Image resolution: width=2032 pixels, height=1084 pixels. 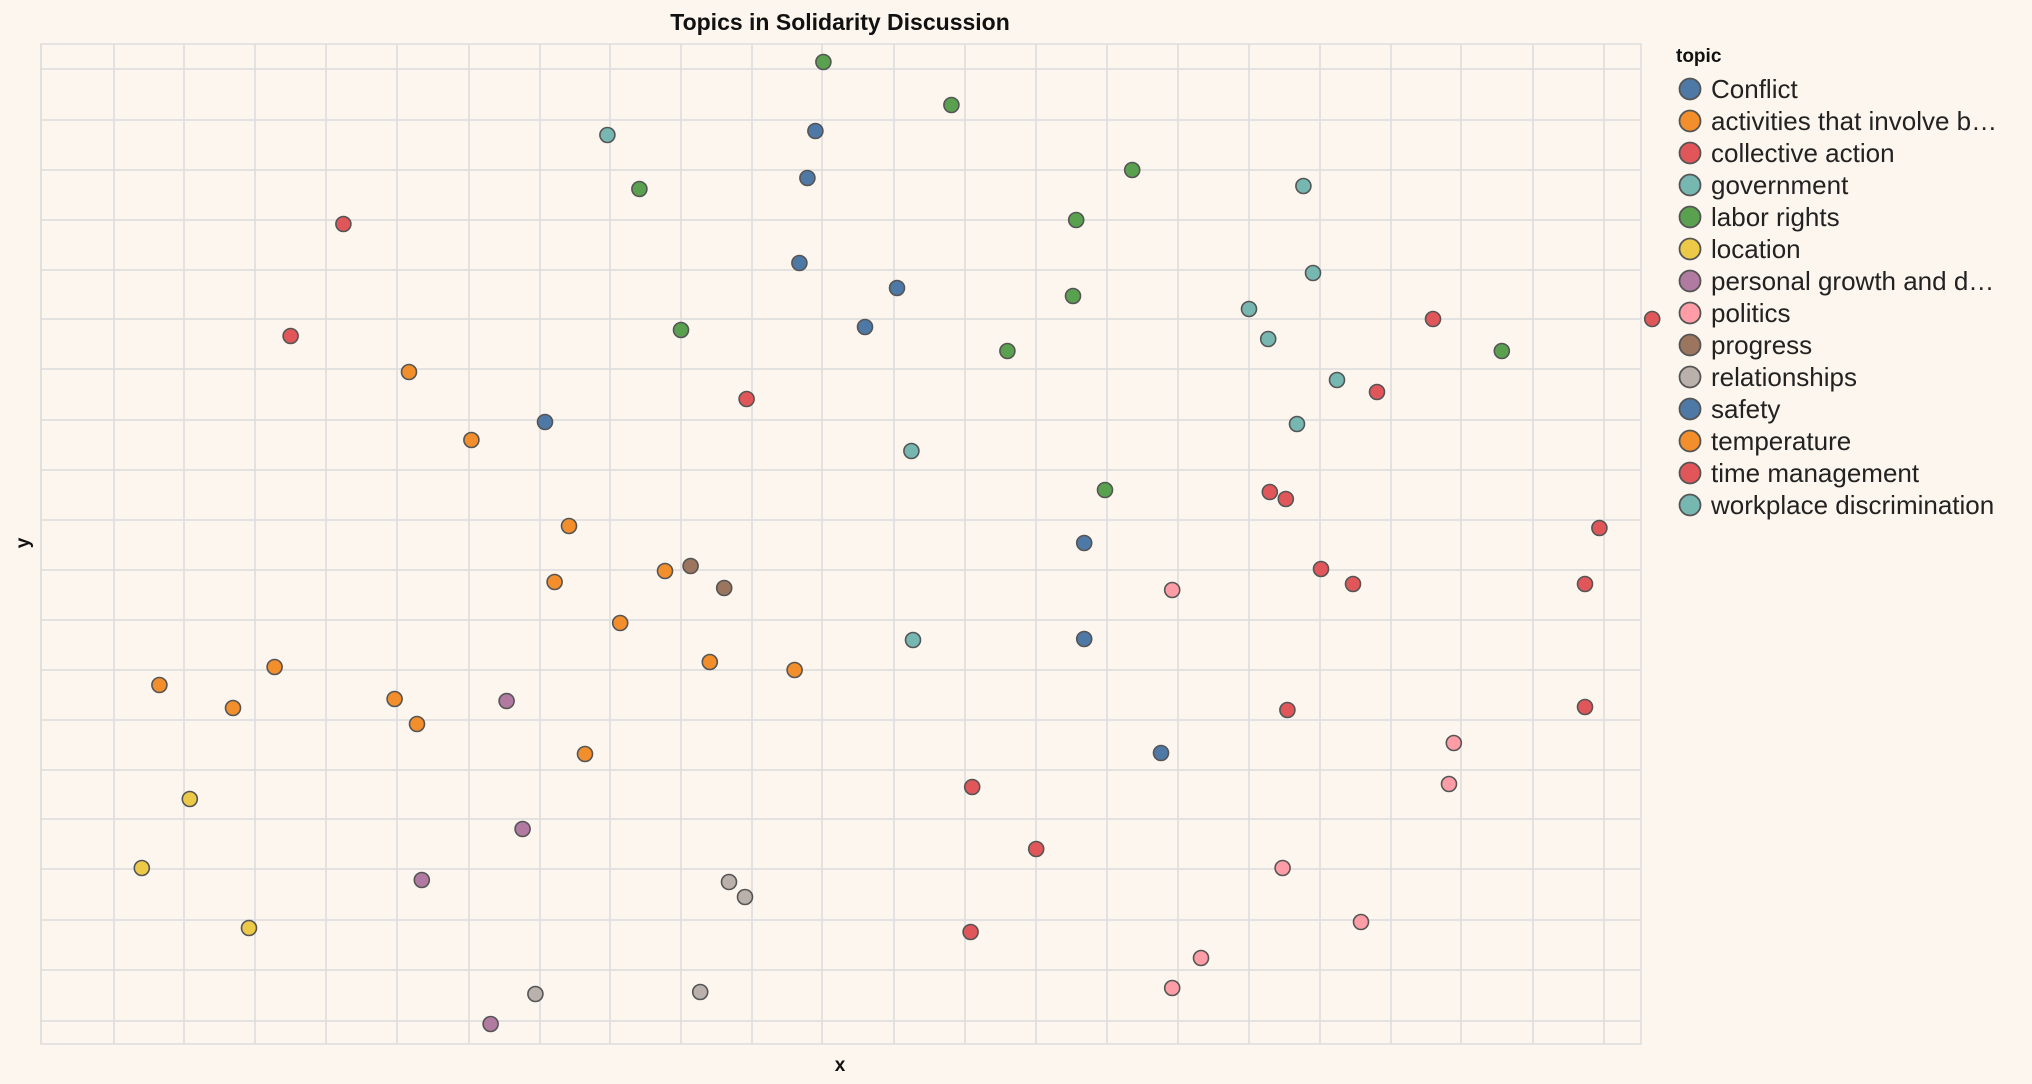 What do you see at coordinates (1754, 89) in the screenshot?
I see `legend-label: Conflict` at bounding box center [1754, 89].